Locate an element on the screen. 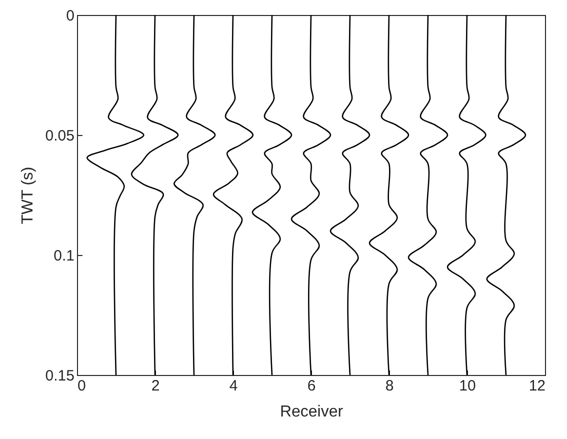  y-tick-label: 0.1 is located at coordinates (64, 256).